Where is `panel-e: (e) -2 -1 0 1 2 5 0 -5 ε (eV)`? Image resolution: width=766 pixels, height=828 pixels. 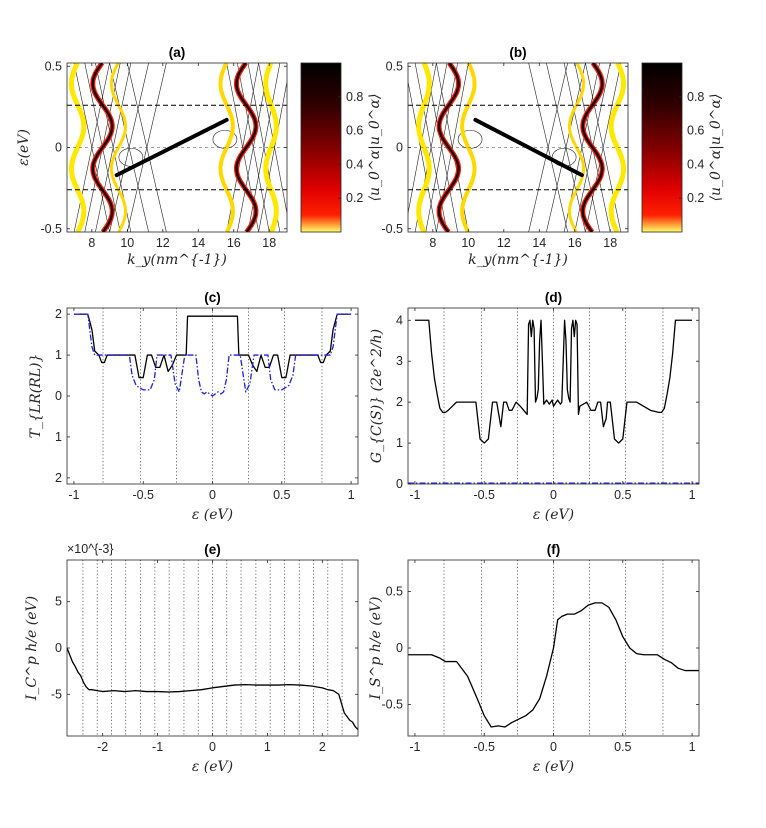 panel-e: (e) -2 -1 0 1 2 5 0 -5 ε (eV) is located at coordinates (205, 658).